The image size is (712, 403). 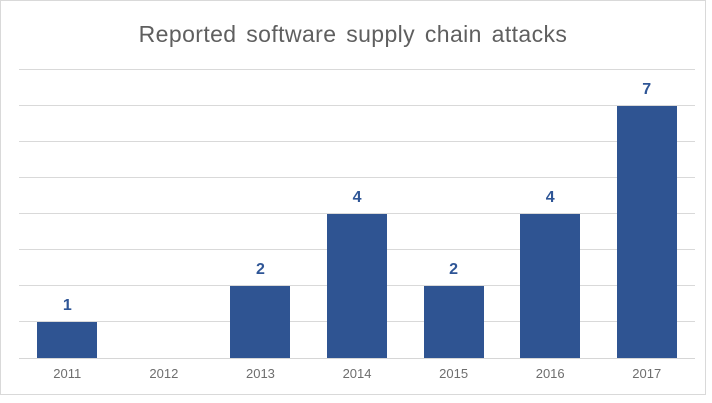 I want to click on bar-slot-2011: 1, so click(x=67, y=214).